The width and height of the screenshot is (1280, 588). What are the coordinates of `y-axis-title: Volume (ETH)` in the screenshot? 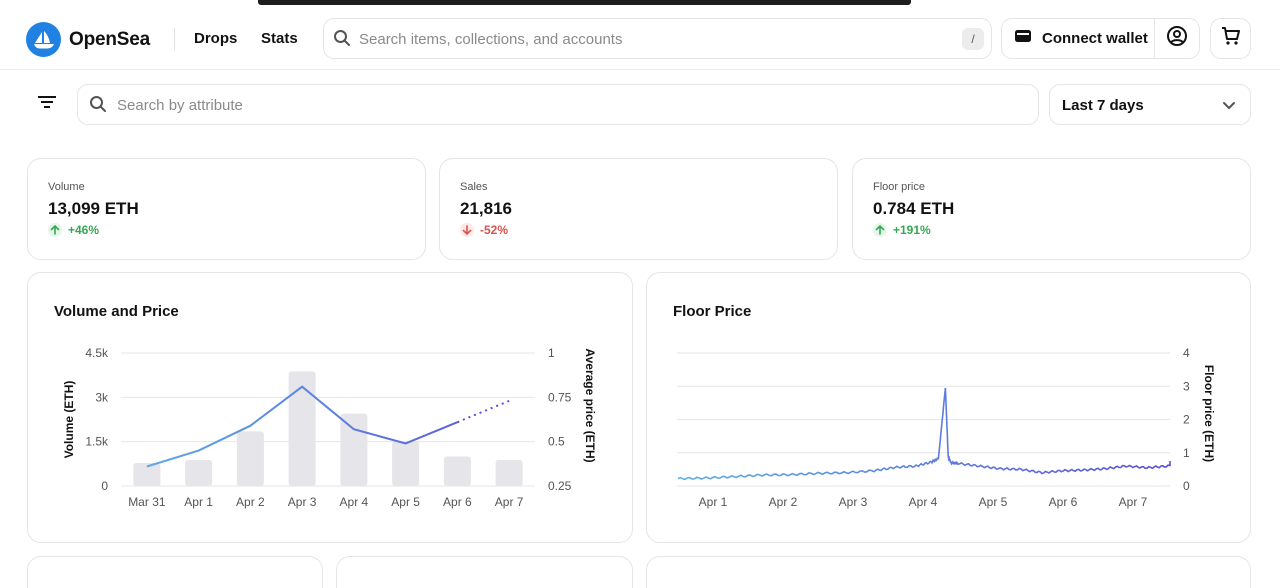 It's located at (69, 420).